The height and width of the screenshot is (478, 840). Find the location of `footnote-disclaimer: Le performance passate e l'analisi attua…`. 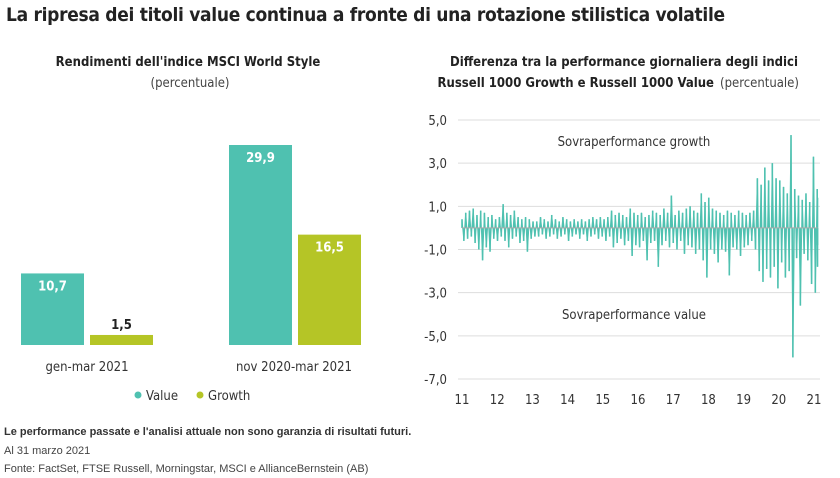

footnote-disclaimer: Le performance passate e l'analisi attua… is located at coordinates (208, 432).